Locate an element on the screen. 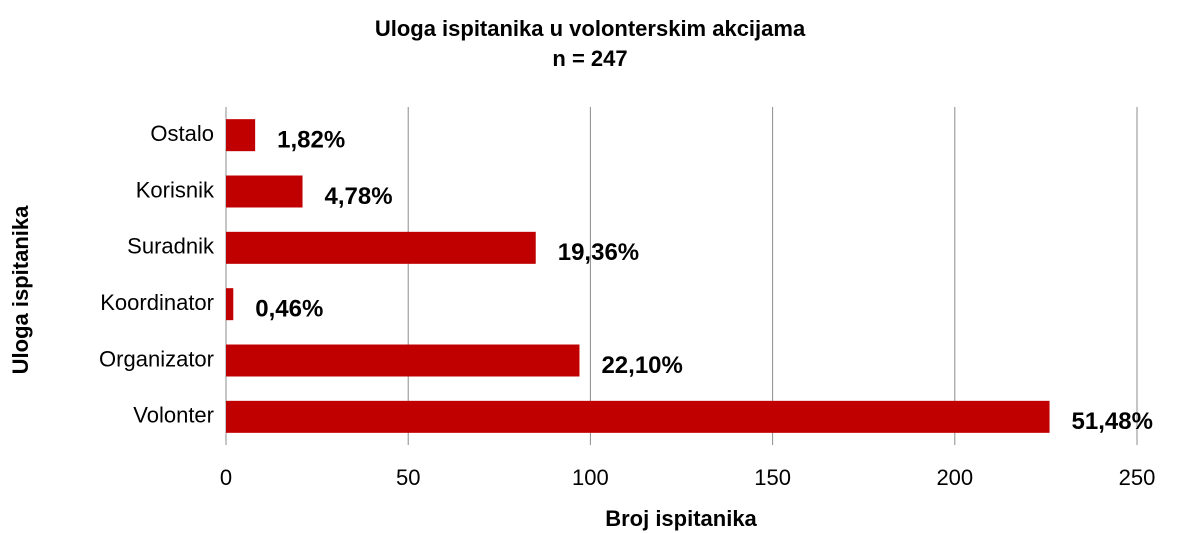  data-label: 22,10% is located at coordinates (641, 365).